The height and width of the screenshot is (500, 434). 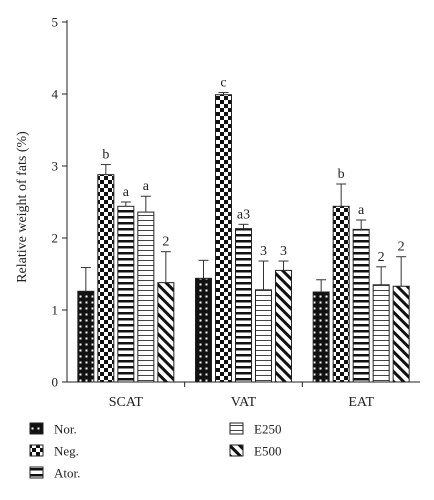 I want to click on x-tick-label: EAT, so click(x=361, y=402).